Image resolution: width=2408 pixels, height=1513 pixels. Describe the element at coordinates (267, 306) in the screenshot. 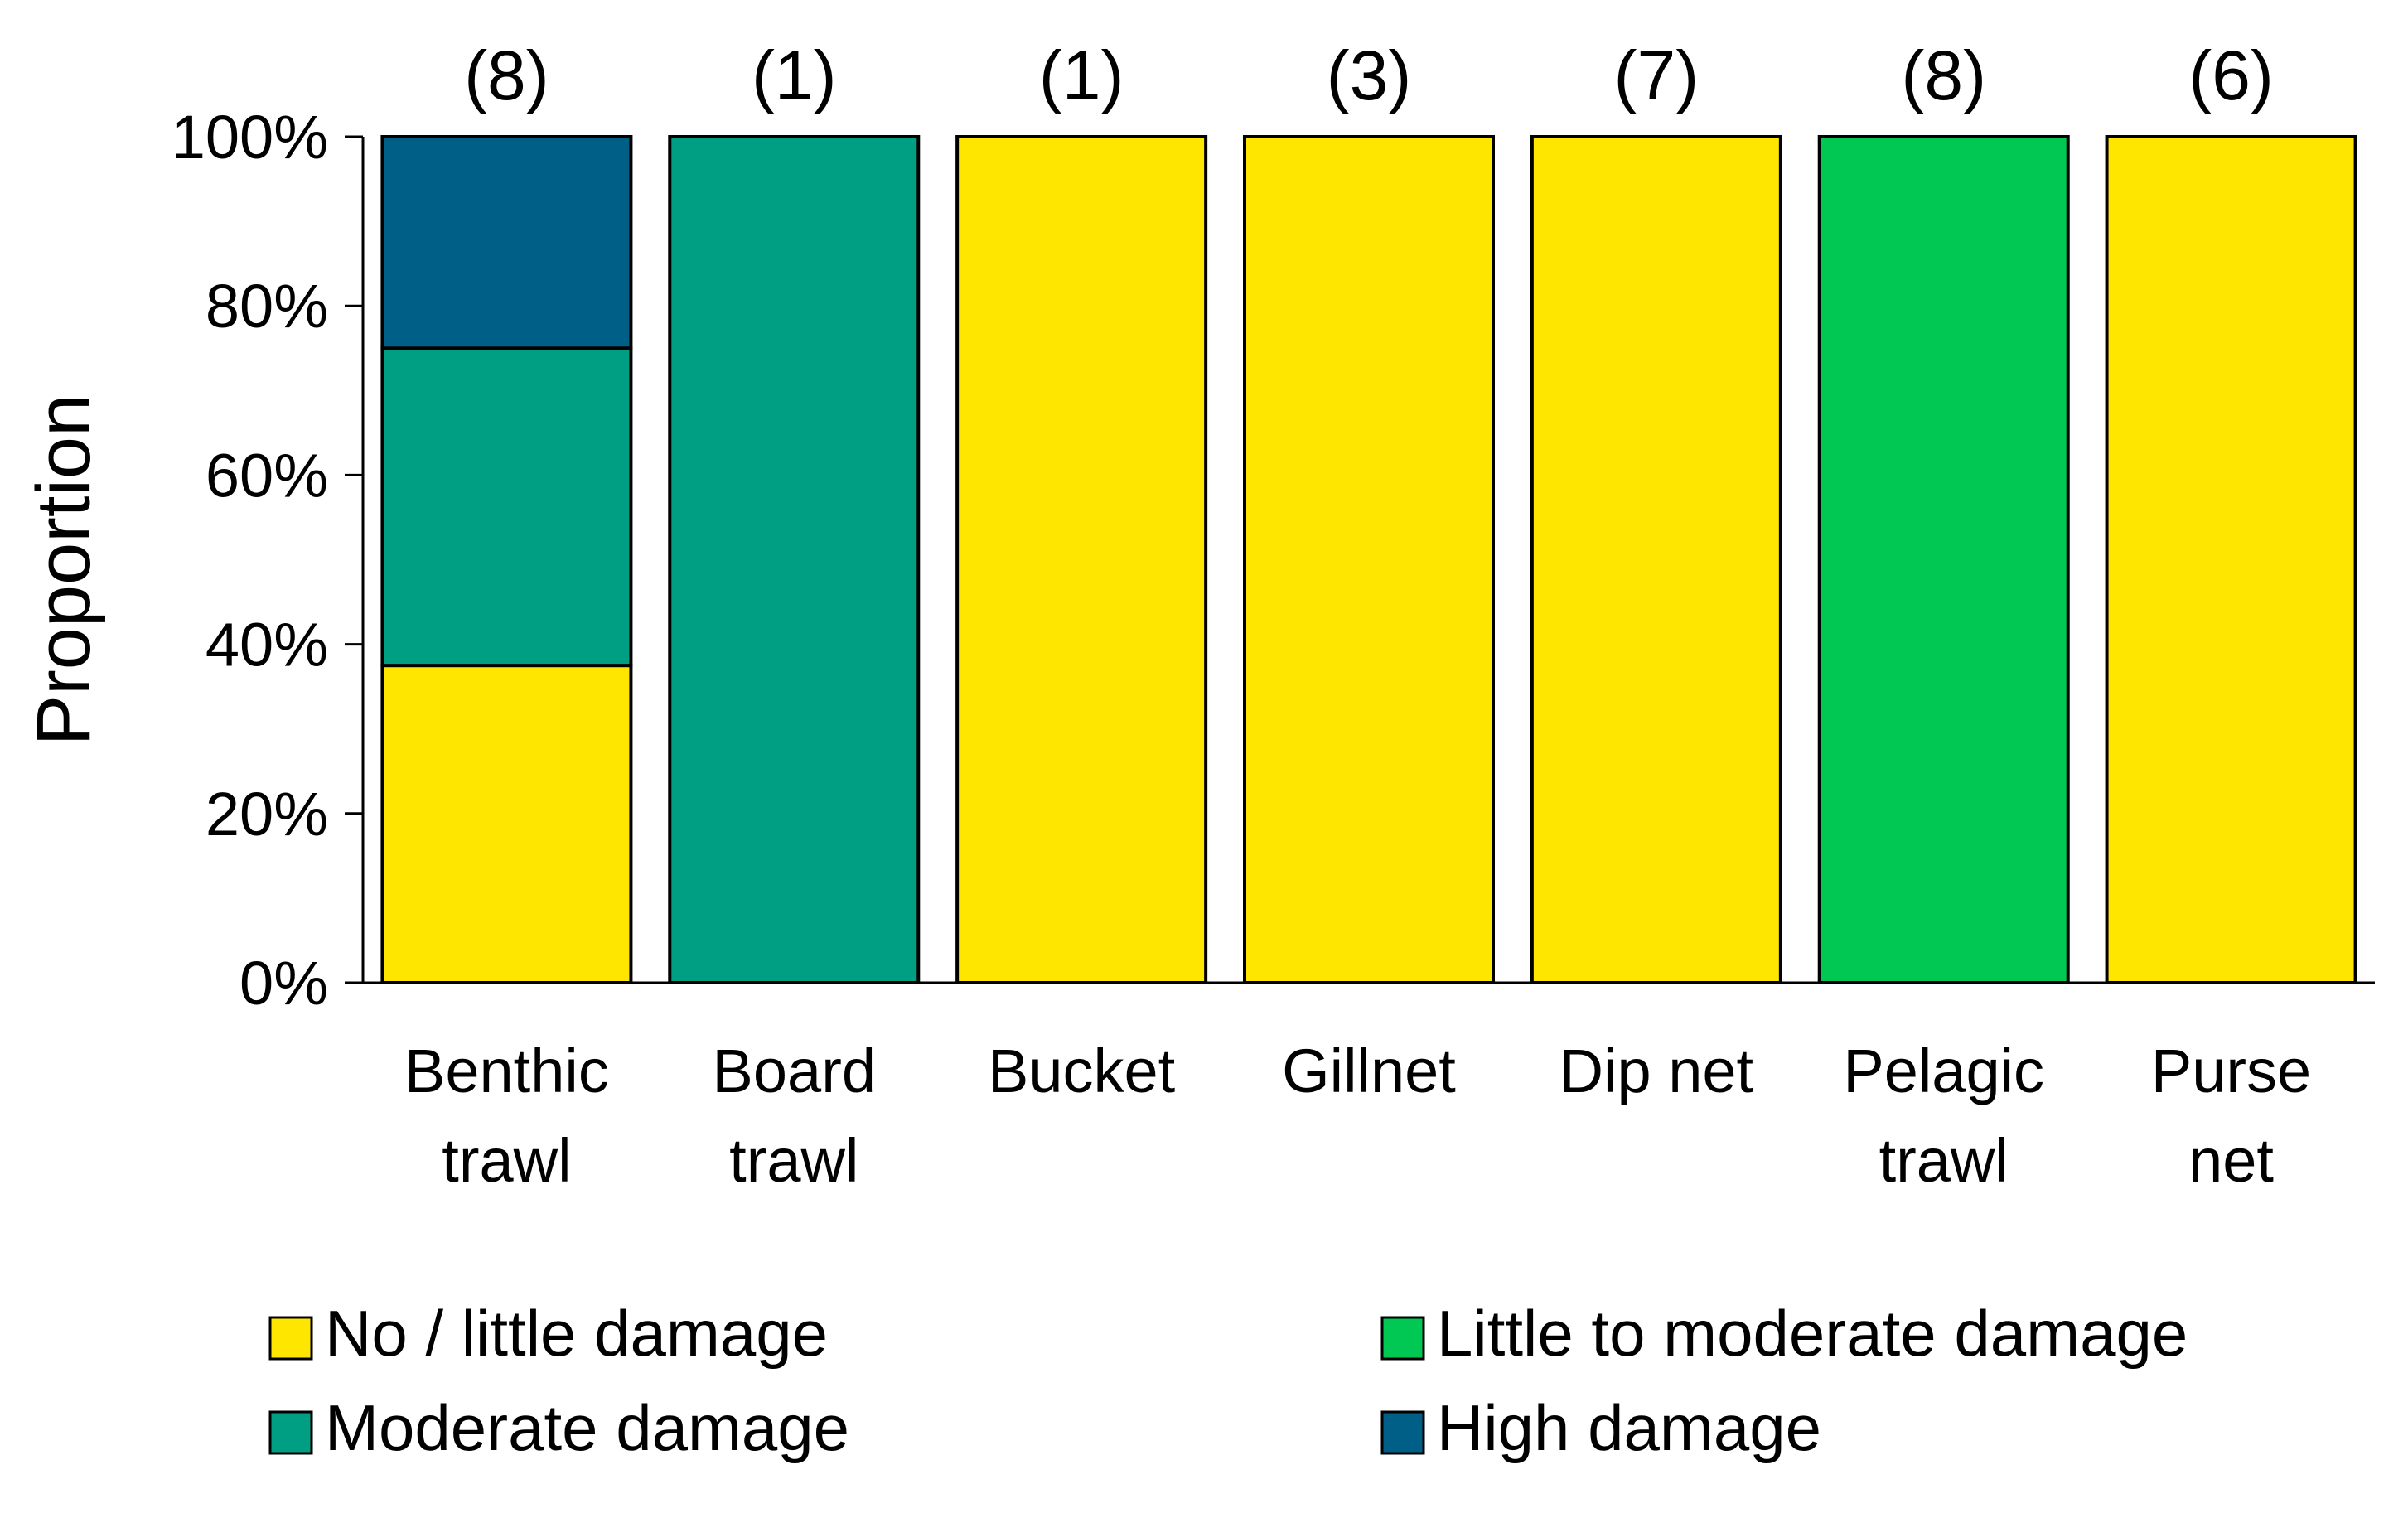

I see `y-tick-label: 80%` at that location.